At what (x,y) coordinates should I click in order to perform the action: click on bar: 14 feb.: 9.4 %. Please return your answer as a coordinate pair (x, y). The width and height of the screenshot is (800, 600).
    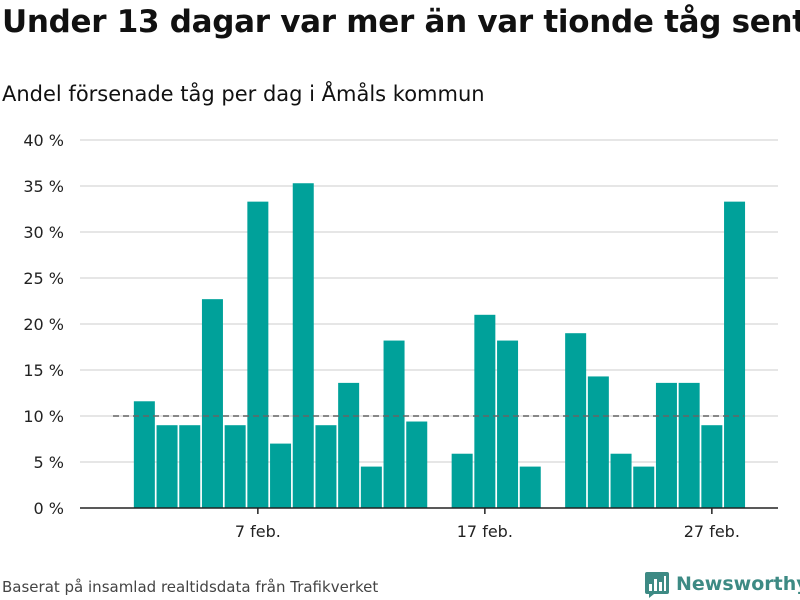
    Looking at the image, I should click on (417, 464).